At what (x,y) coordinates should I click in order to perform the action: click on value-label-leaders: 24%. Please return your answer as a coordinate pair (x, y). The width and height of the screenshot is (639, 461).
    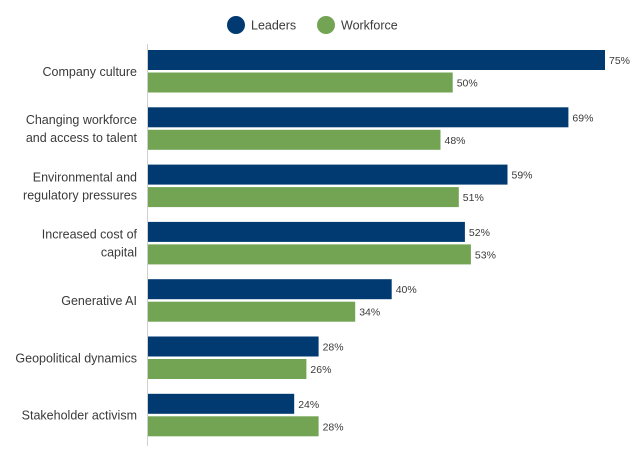
    Looking at the image, I should click on (308, 405).